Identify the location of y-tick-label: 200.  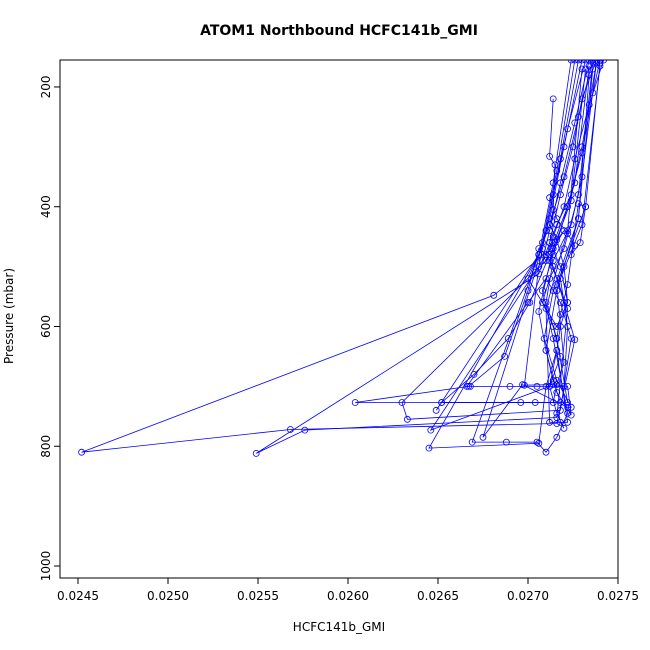
(46, 86).